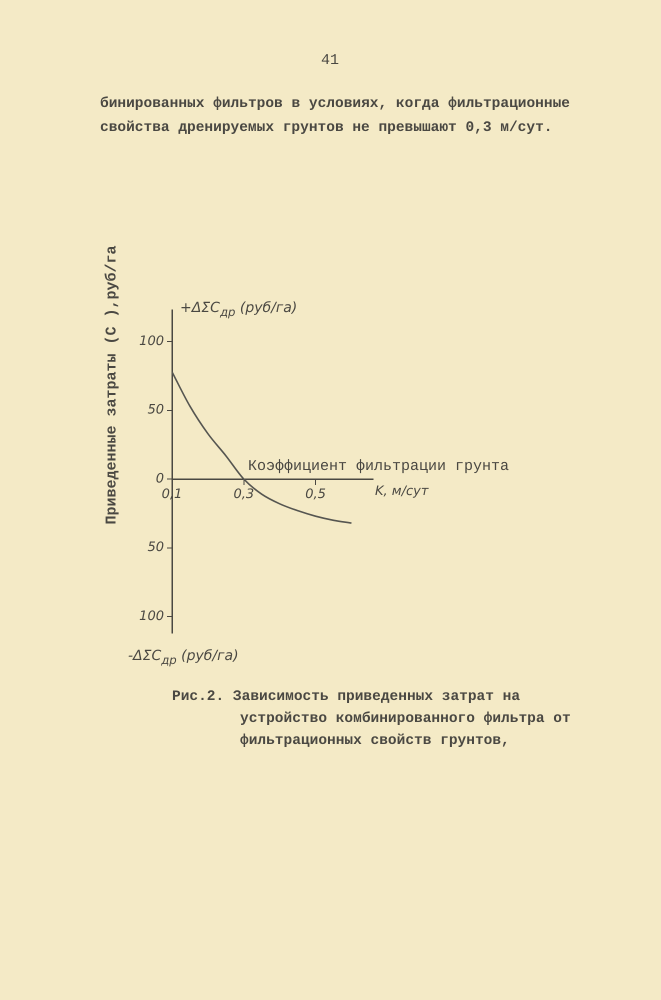  I want to click on annotation: Коэффициент фильтрации грунта, so click(379, 466).